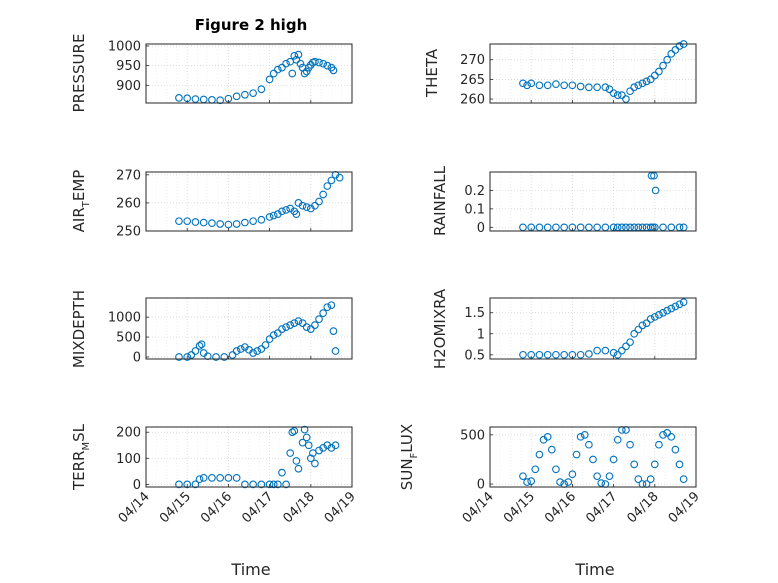  Describe the element at coordinates (175, 507) in the screenshot. I see `x-tick-label: 04/15` at that location.